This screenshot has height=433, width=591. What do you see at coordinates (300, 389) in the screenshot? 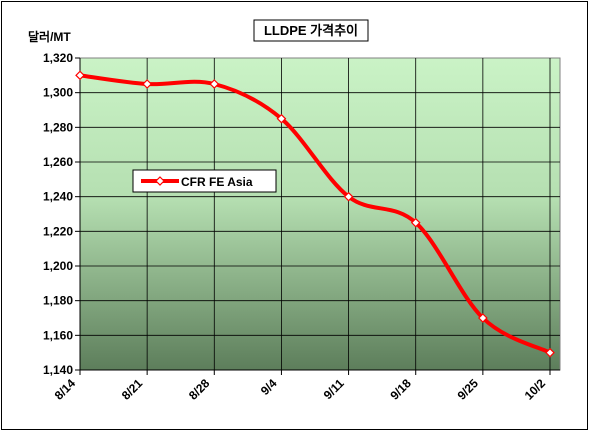
I see `x-axis-ticks: 8/14 8/21 8/28 9/4 9/11 9/18 9/25 10/2` at bounding box center [300, 389].